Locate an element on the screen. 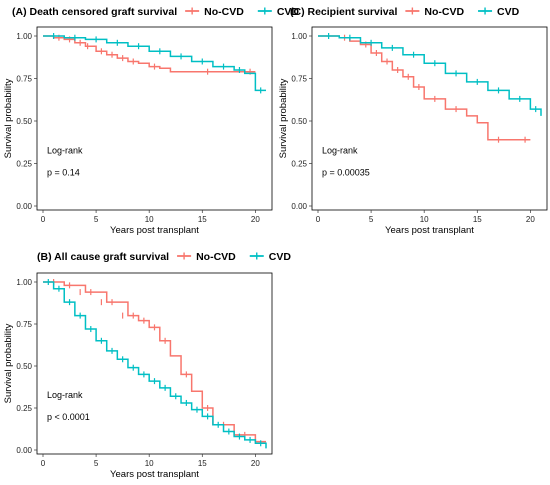  p-value-label: p = 0.00035 is located at coordinates (346, 172).